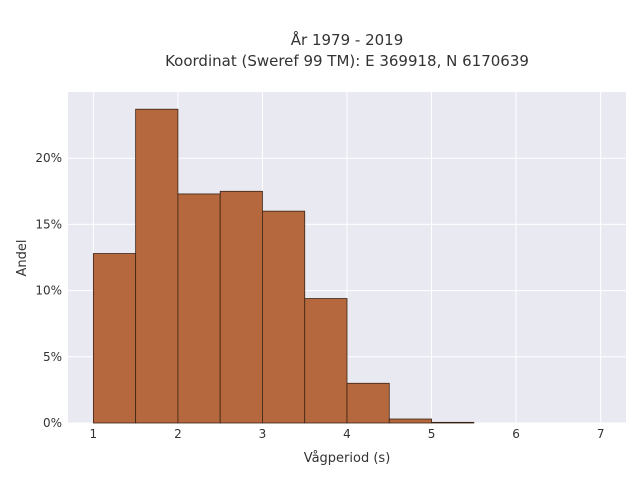  What do you see at coordinates (601, 434) in the screenshot?
I see `x-tick-label: 7` at bounding box center [601, 434].